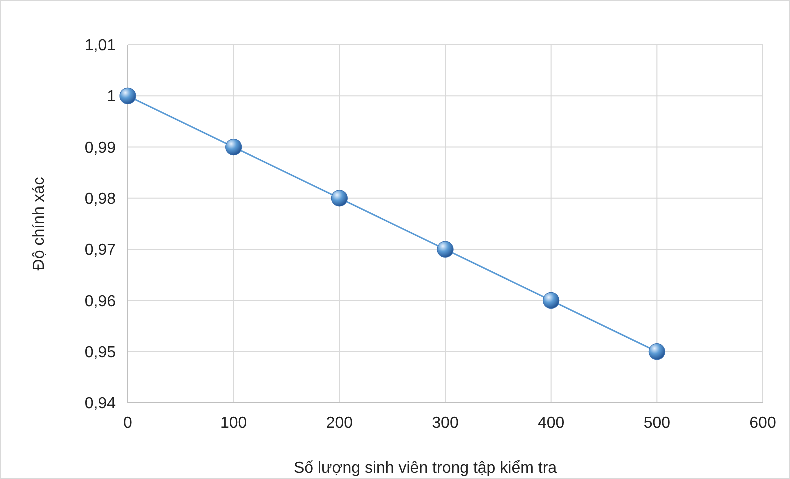 The image size is (790, 479). What do you see at coordinates (100, 251) in the screenshot?
I see `y-tick-label: 0,97` at bounding box center [100, 251].